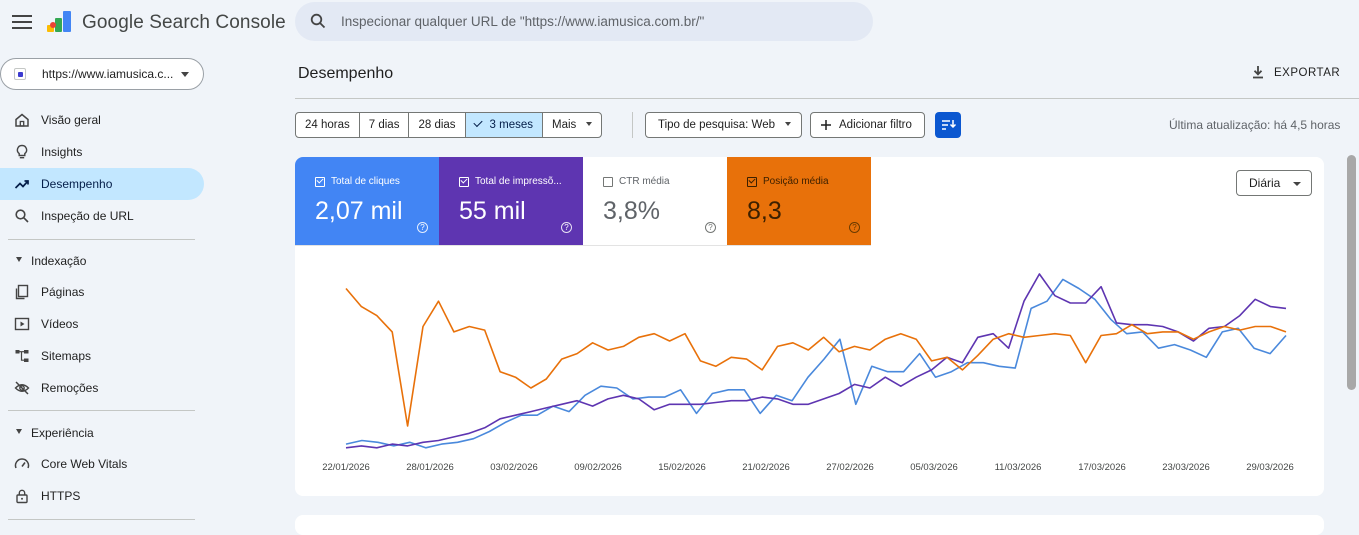 This screenshot has width=1359, height=535. I want to click on add-filter-label: Adicionar filtro, so click(875, 125).